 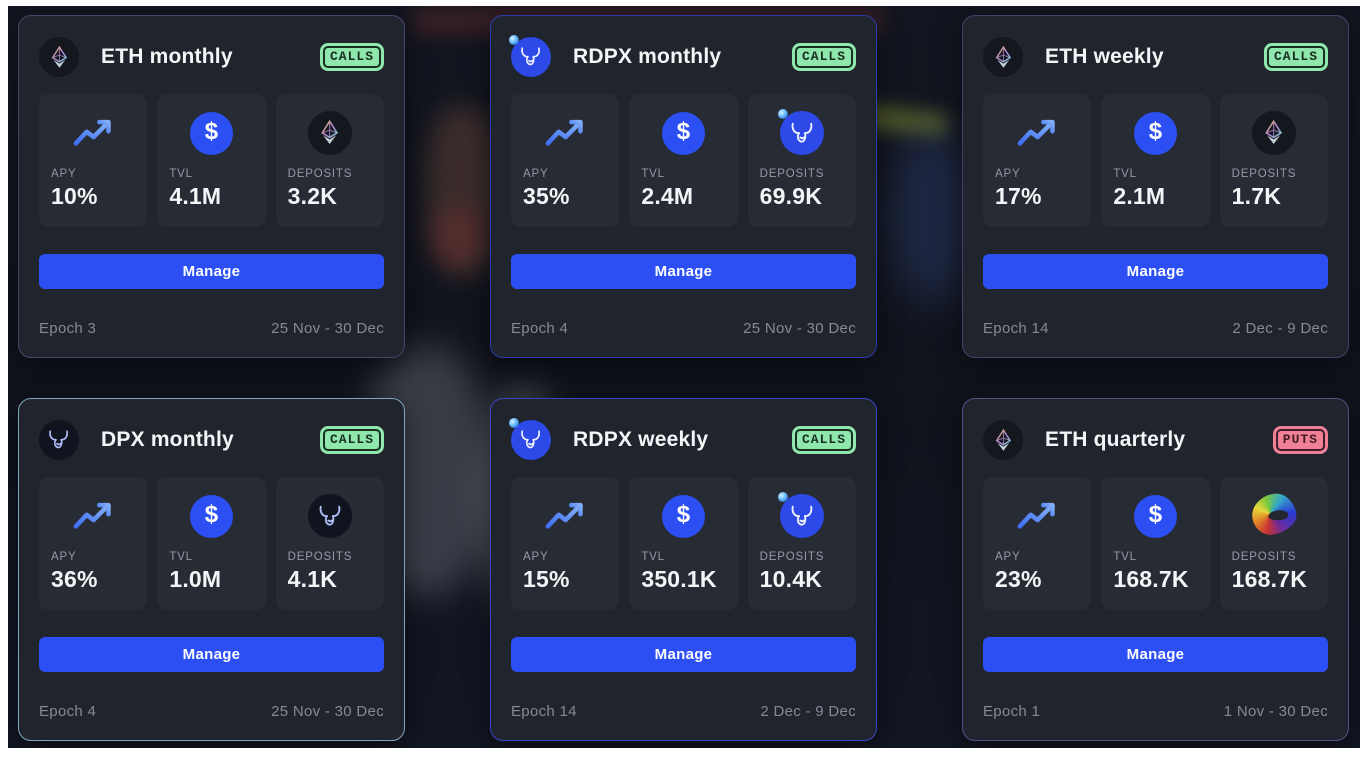 I want to click on tvl-tile: $ TVL 2.4M, so click(x=683, y=160).